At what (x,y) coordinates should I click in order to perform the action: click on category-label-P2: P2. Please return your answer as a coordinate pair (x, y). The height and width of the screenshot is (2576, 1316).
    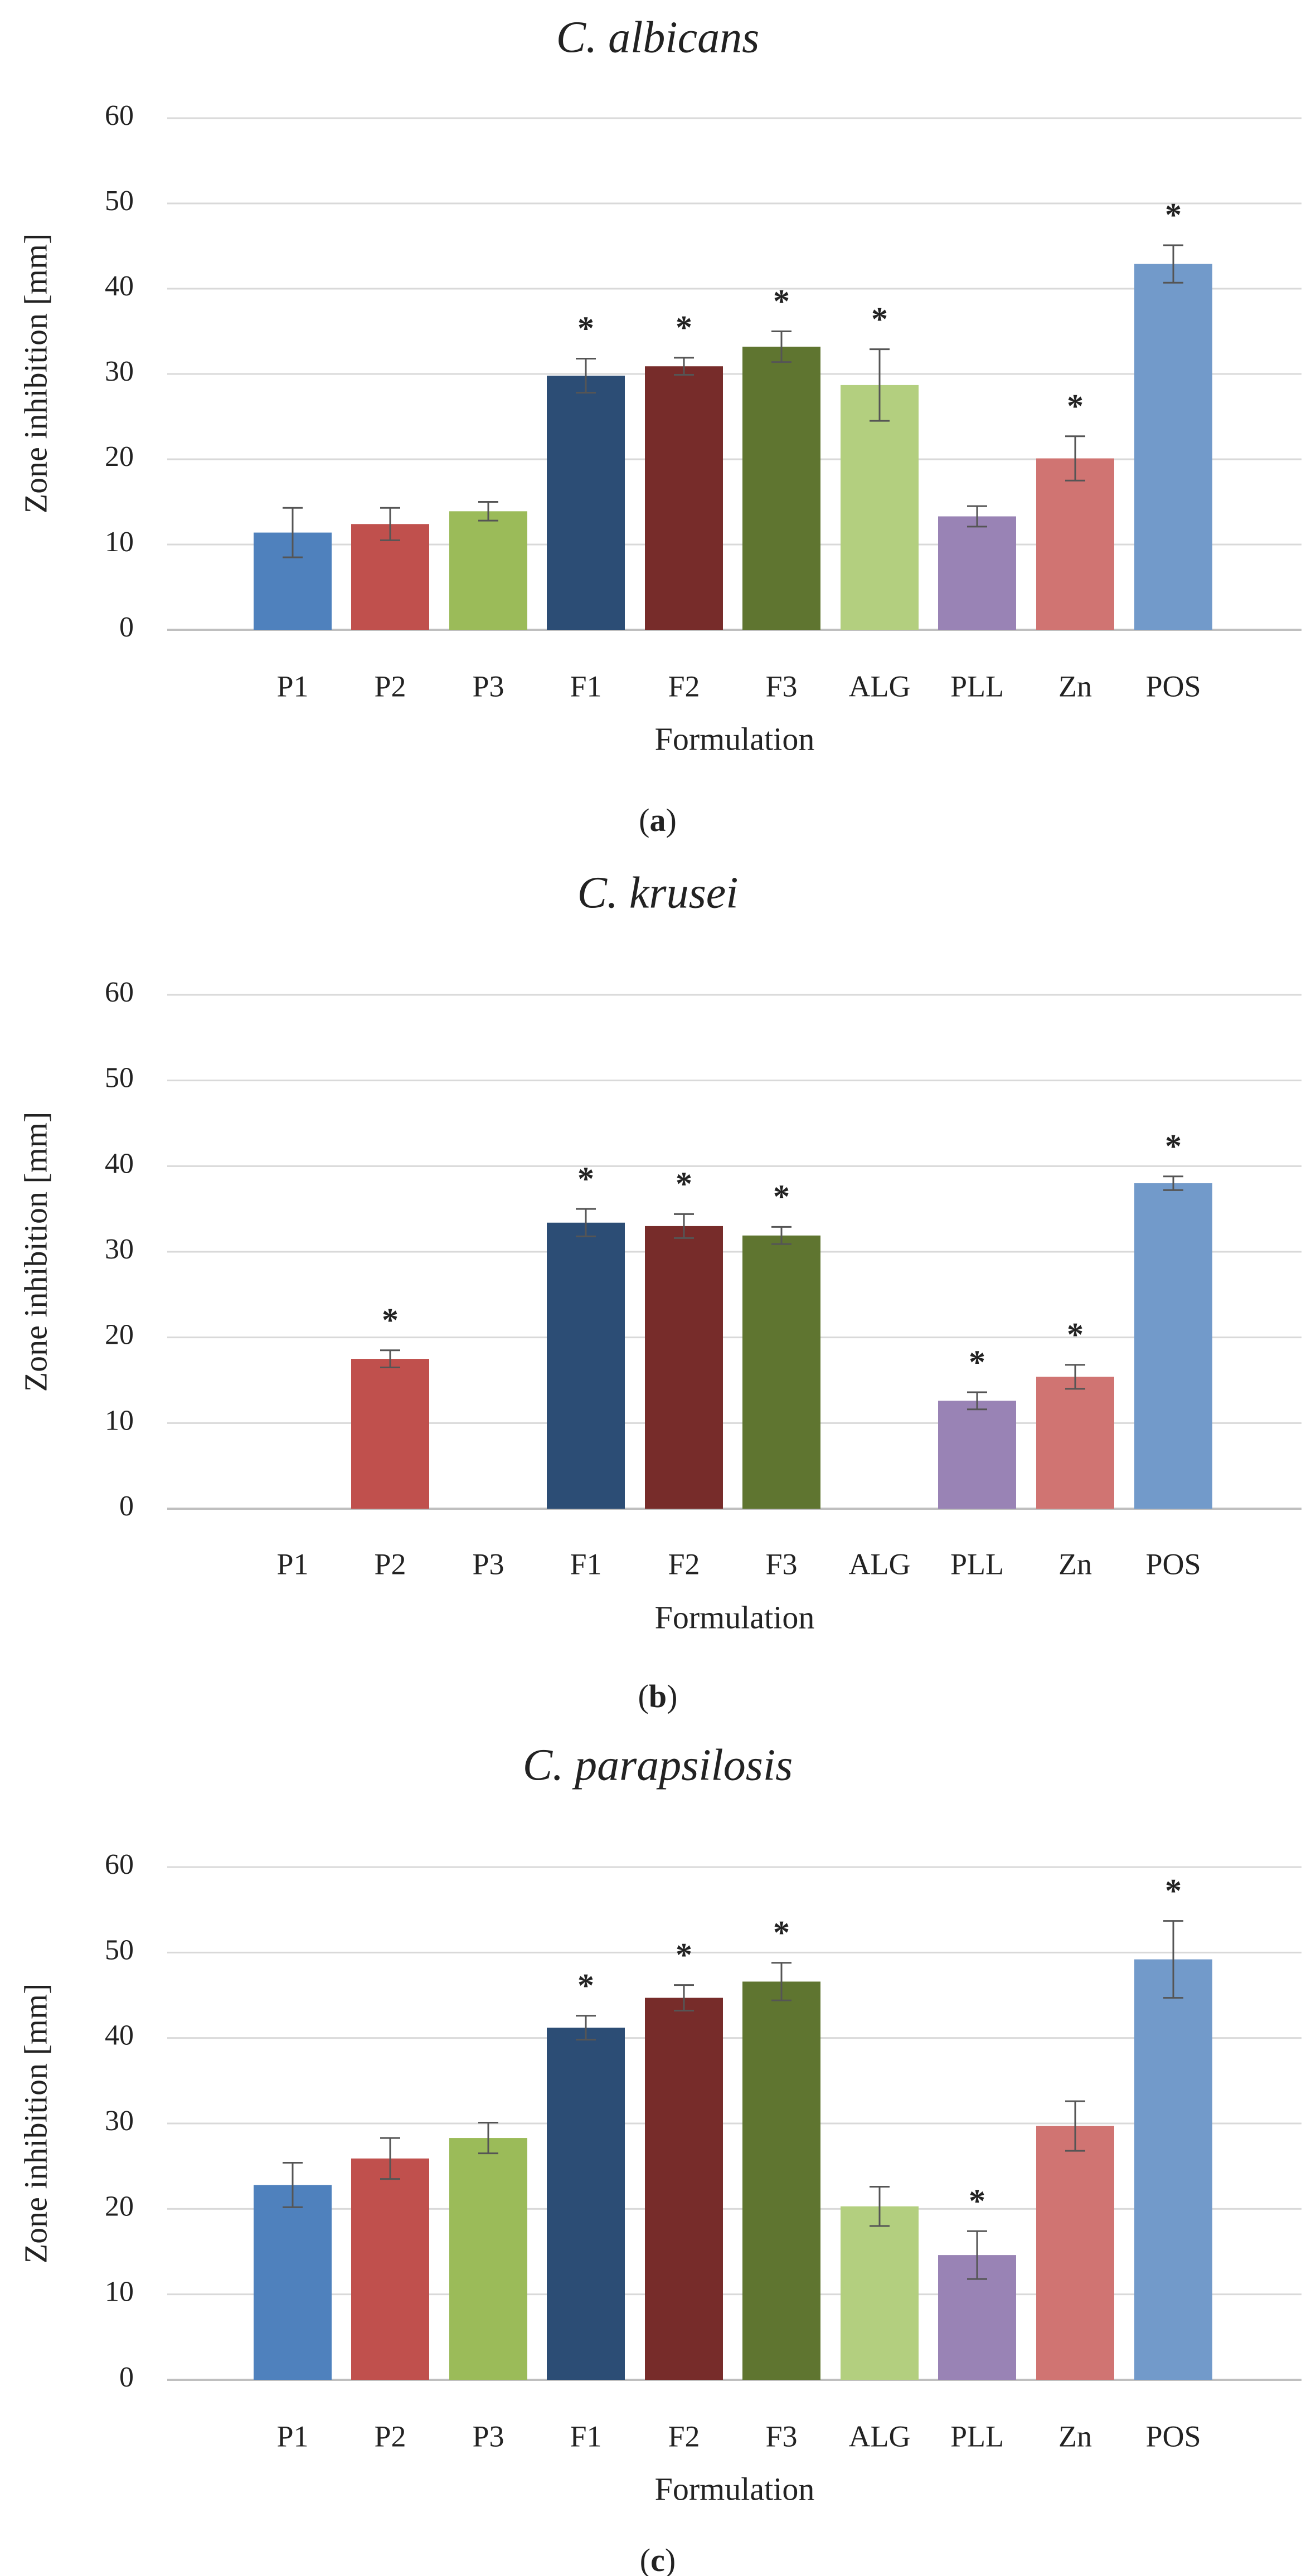
    Looking at the image, I should click on (390, 2436).